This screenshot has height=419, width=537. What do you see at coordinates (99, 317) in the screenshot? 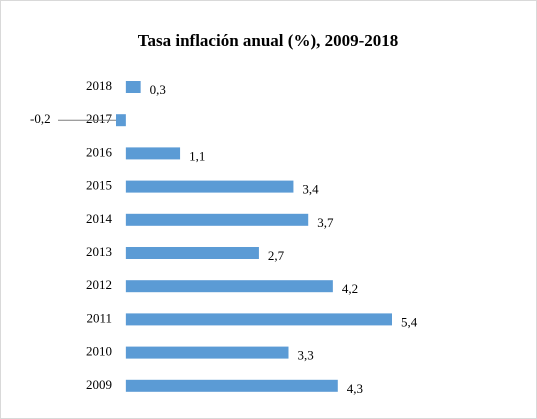
I see `y-tick-label: 2011` at bounding box center [99, 317].